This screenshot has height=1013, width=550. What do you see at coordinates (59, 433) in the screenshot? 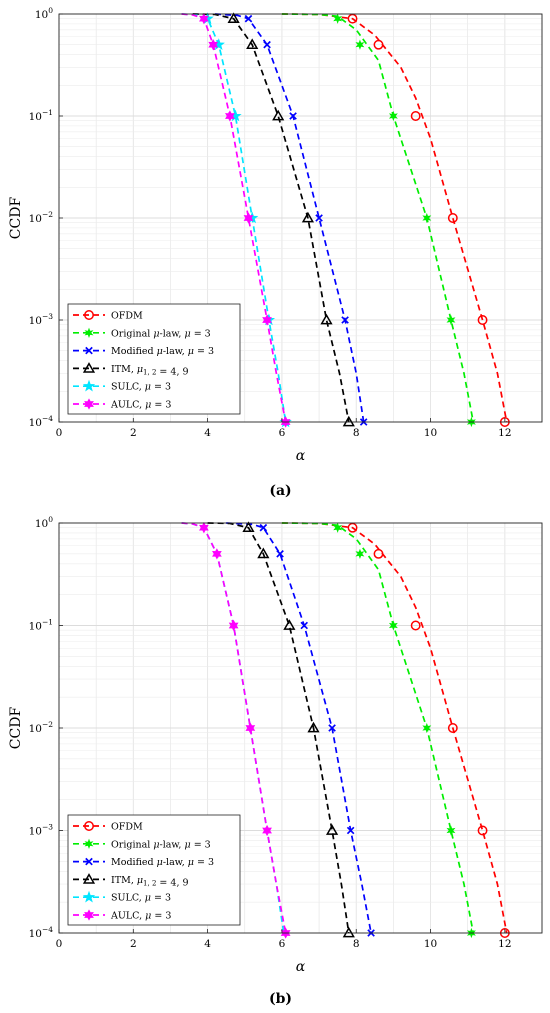
I see `x-tick-label: 0` at bounding box center [59, 433].